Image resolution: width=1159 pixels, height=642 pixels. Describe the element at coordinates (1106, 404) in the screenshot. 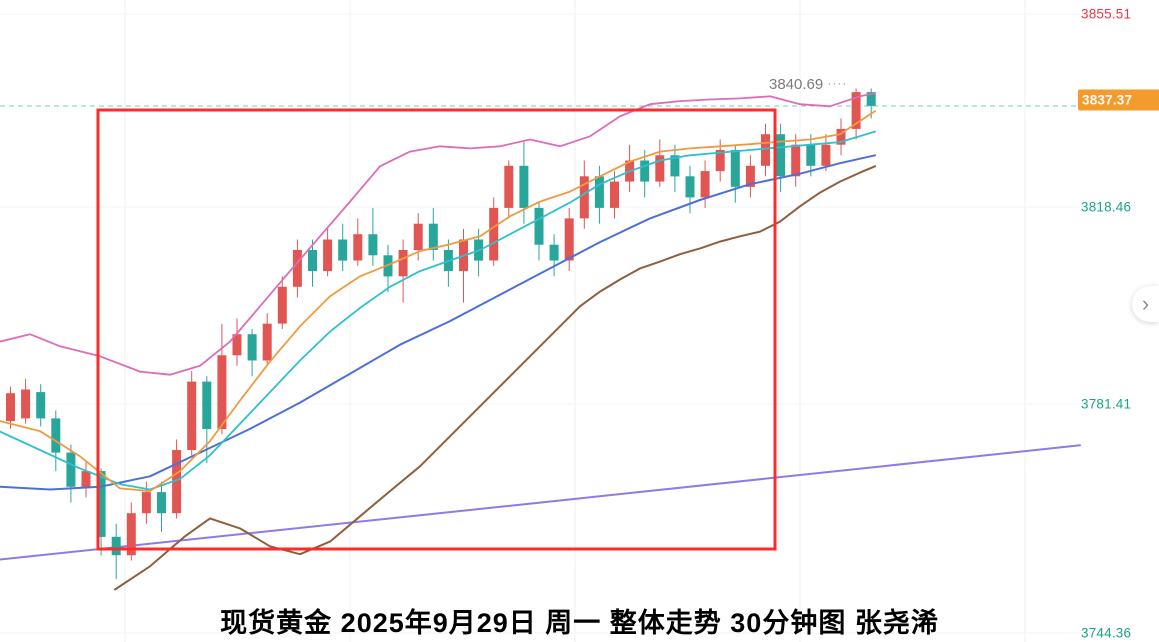

I see `price-axis-label: 3781.41` at that location.